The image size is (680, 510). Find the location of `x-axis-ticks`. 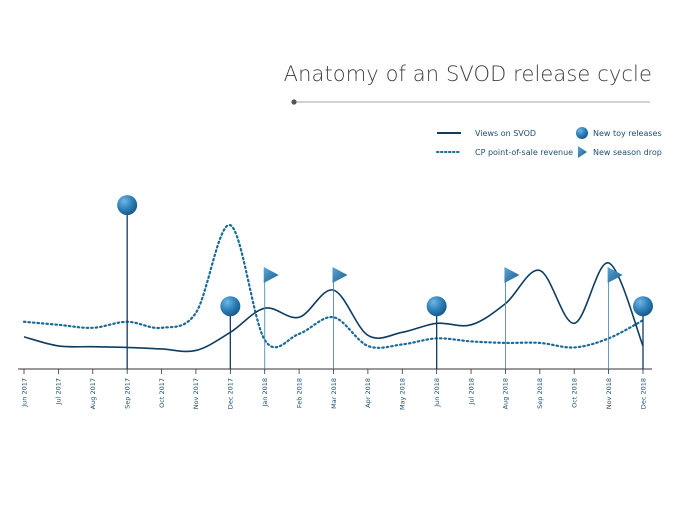

x-axis-ticks is located at coordinates (333, 371).